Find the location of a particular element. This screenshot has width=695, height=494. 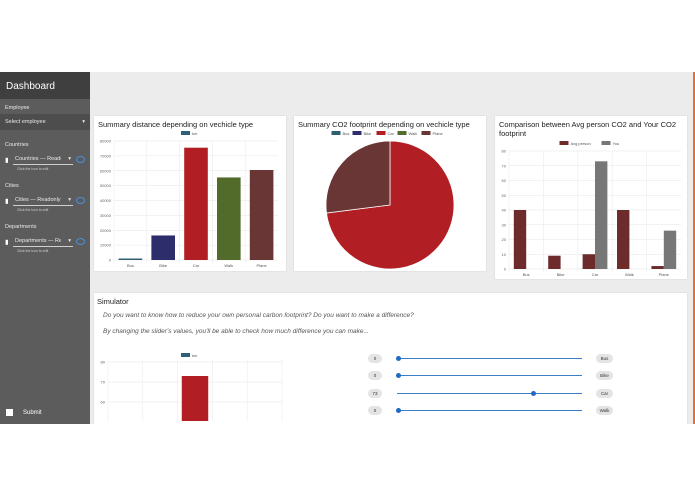

simulator-title: Simulator is located at coordinates (113, 301).